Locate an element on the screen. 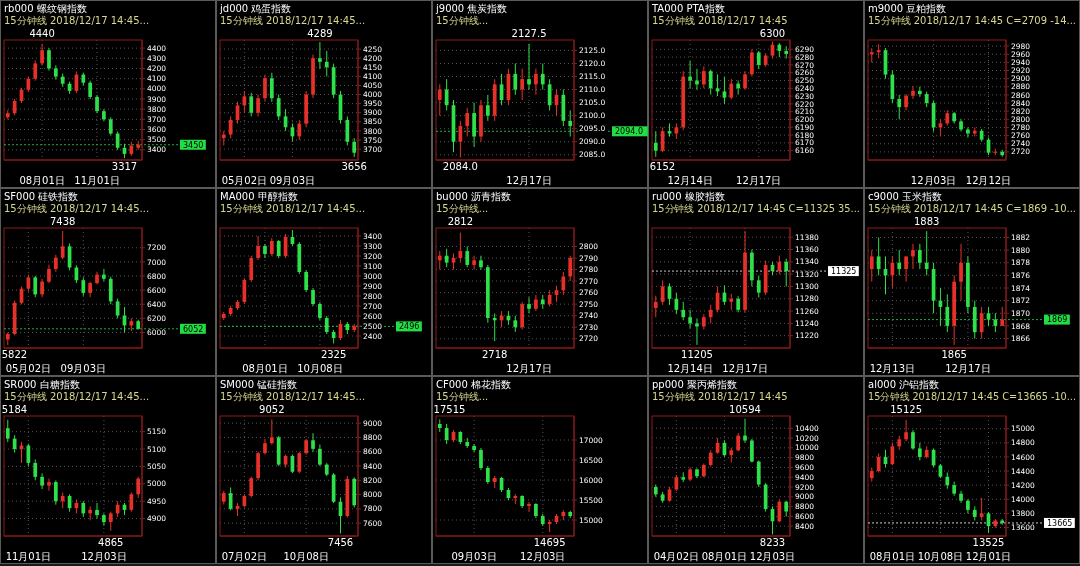 The height and width of the screenshot is (566, 1080). text: 6152 is located at coordinates (662, 166).